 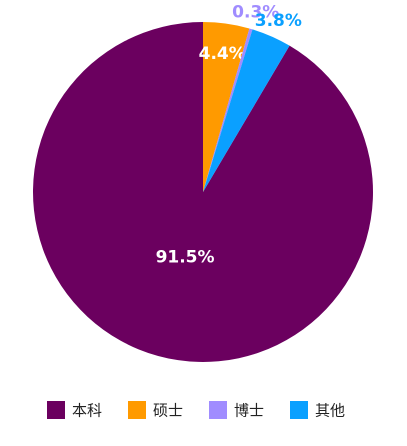 What do you see at coordinates (185, 258) in the screenshot?
I see `value-label: 91.5%` at bounding box center [185, 258].